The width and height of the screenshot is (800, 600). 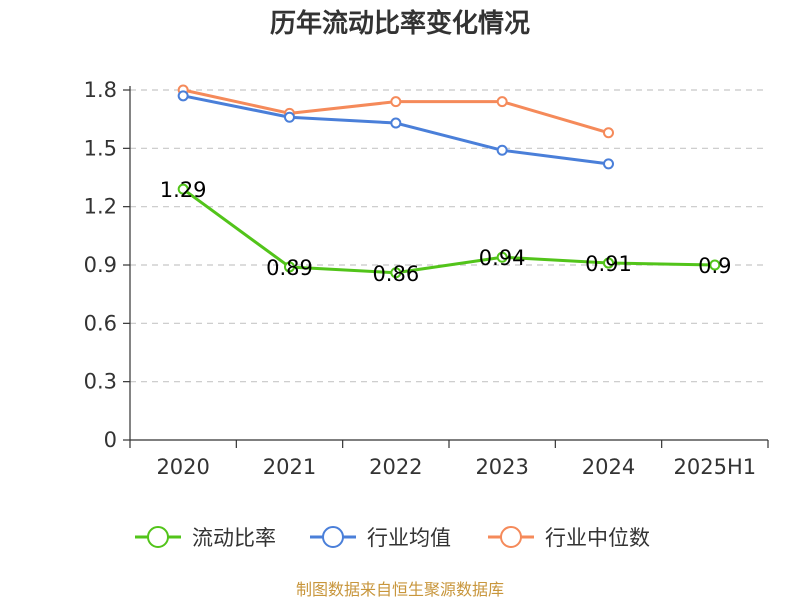 I want to click on legend-item: 流动比率, so click(x=205, y=538).